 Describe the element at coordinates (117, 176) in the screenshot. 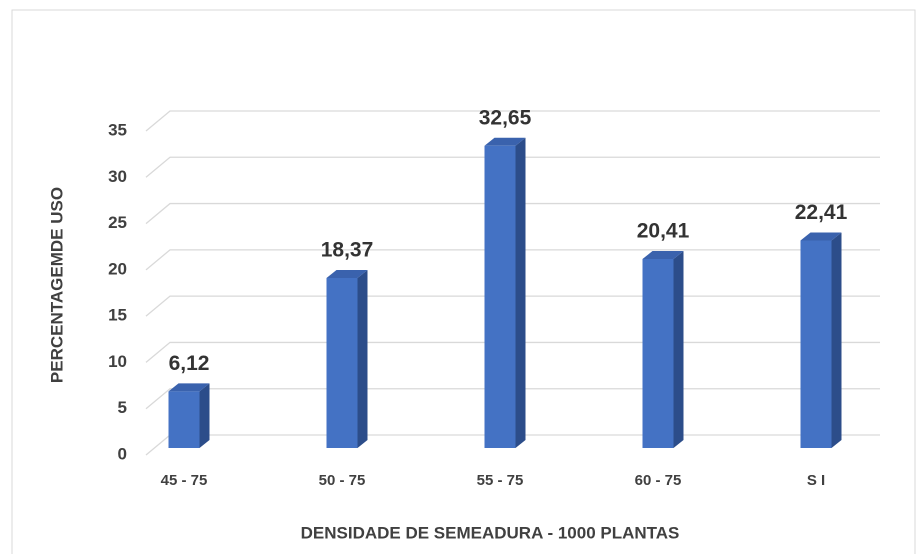

I see `y-tick-label: 30` at that location.